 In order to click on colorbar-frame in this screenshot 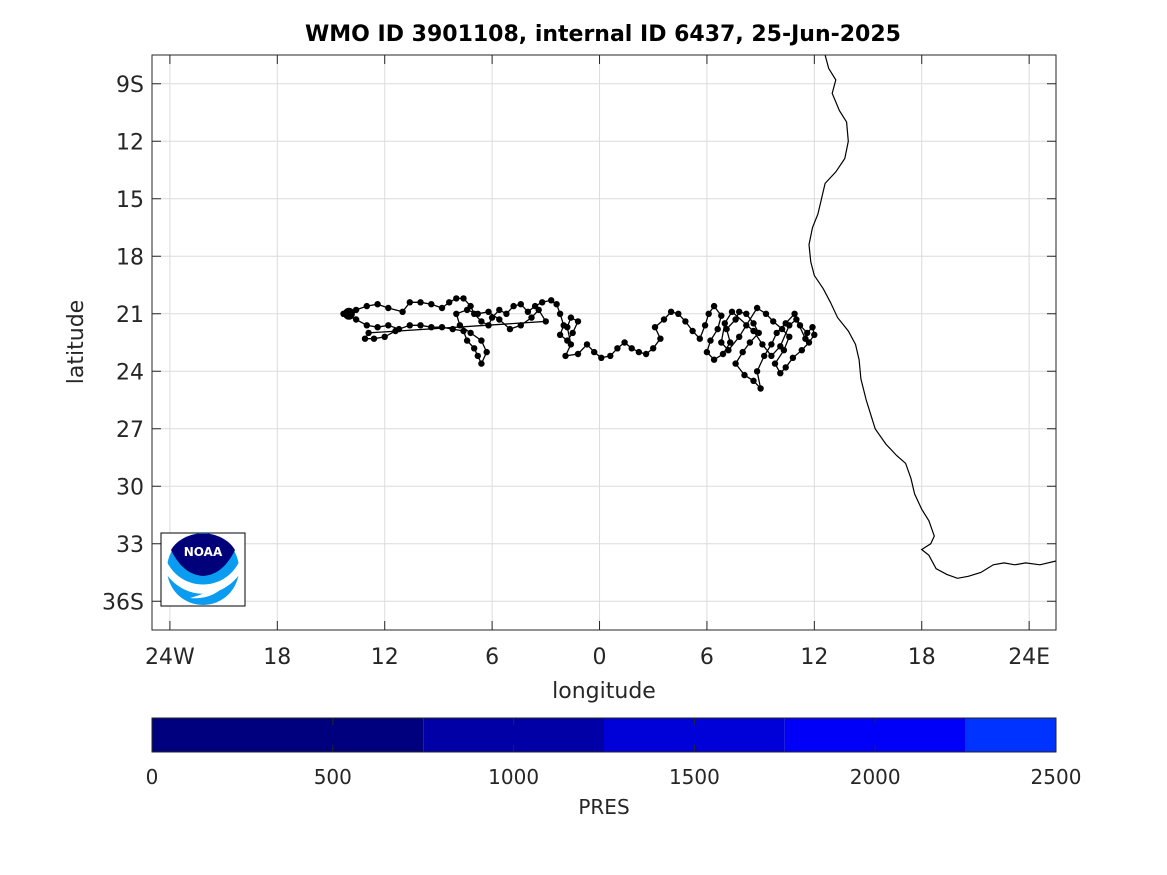, I will do `click(604, 735)`.